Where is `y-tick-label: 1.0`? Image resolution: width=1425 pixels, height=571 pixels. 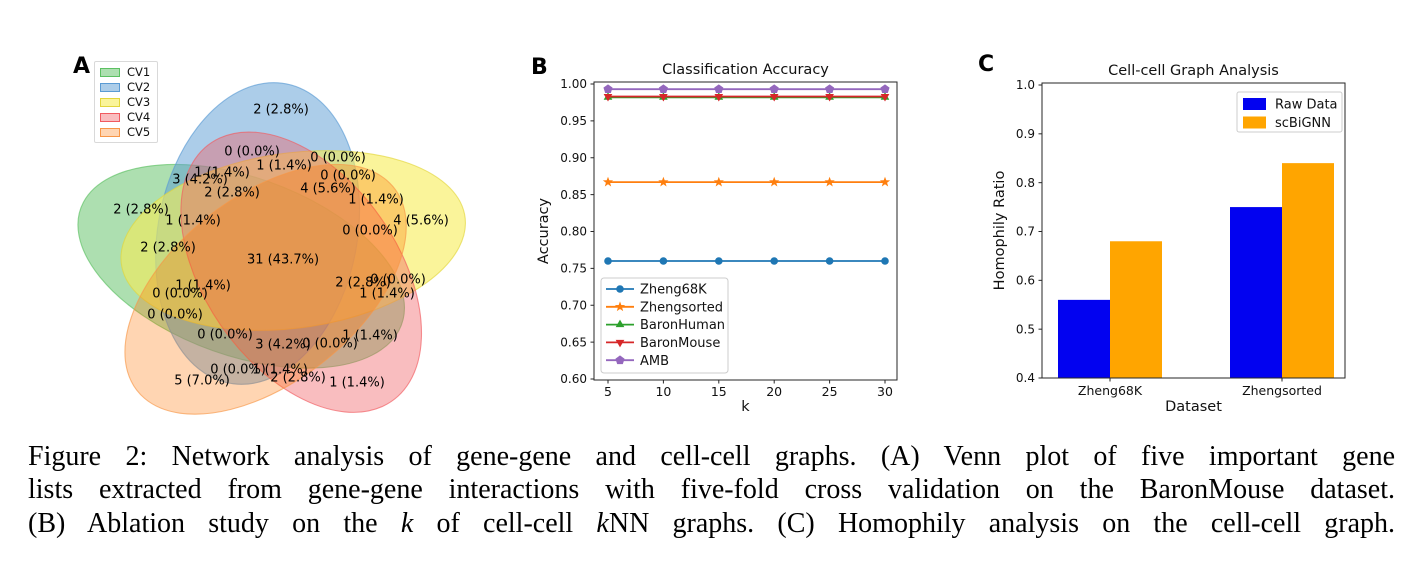 y-tick-label: 1.0 is located at coordinates (1025, 85).